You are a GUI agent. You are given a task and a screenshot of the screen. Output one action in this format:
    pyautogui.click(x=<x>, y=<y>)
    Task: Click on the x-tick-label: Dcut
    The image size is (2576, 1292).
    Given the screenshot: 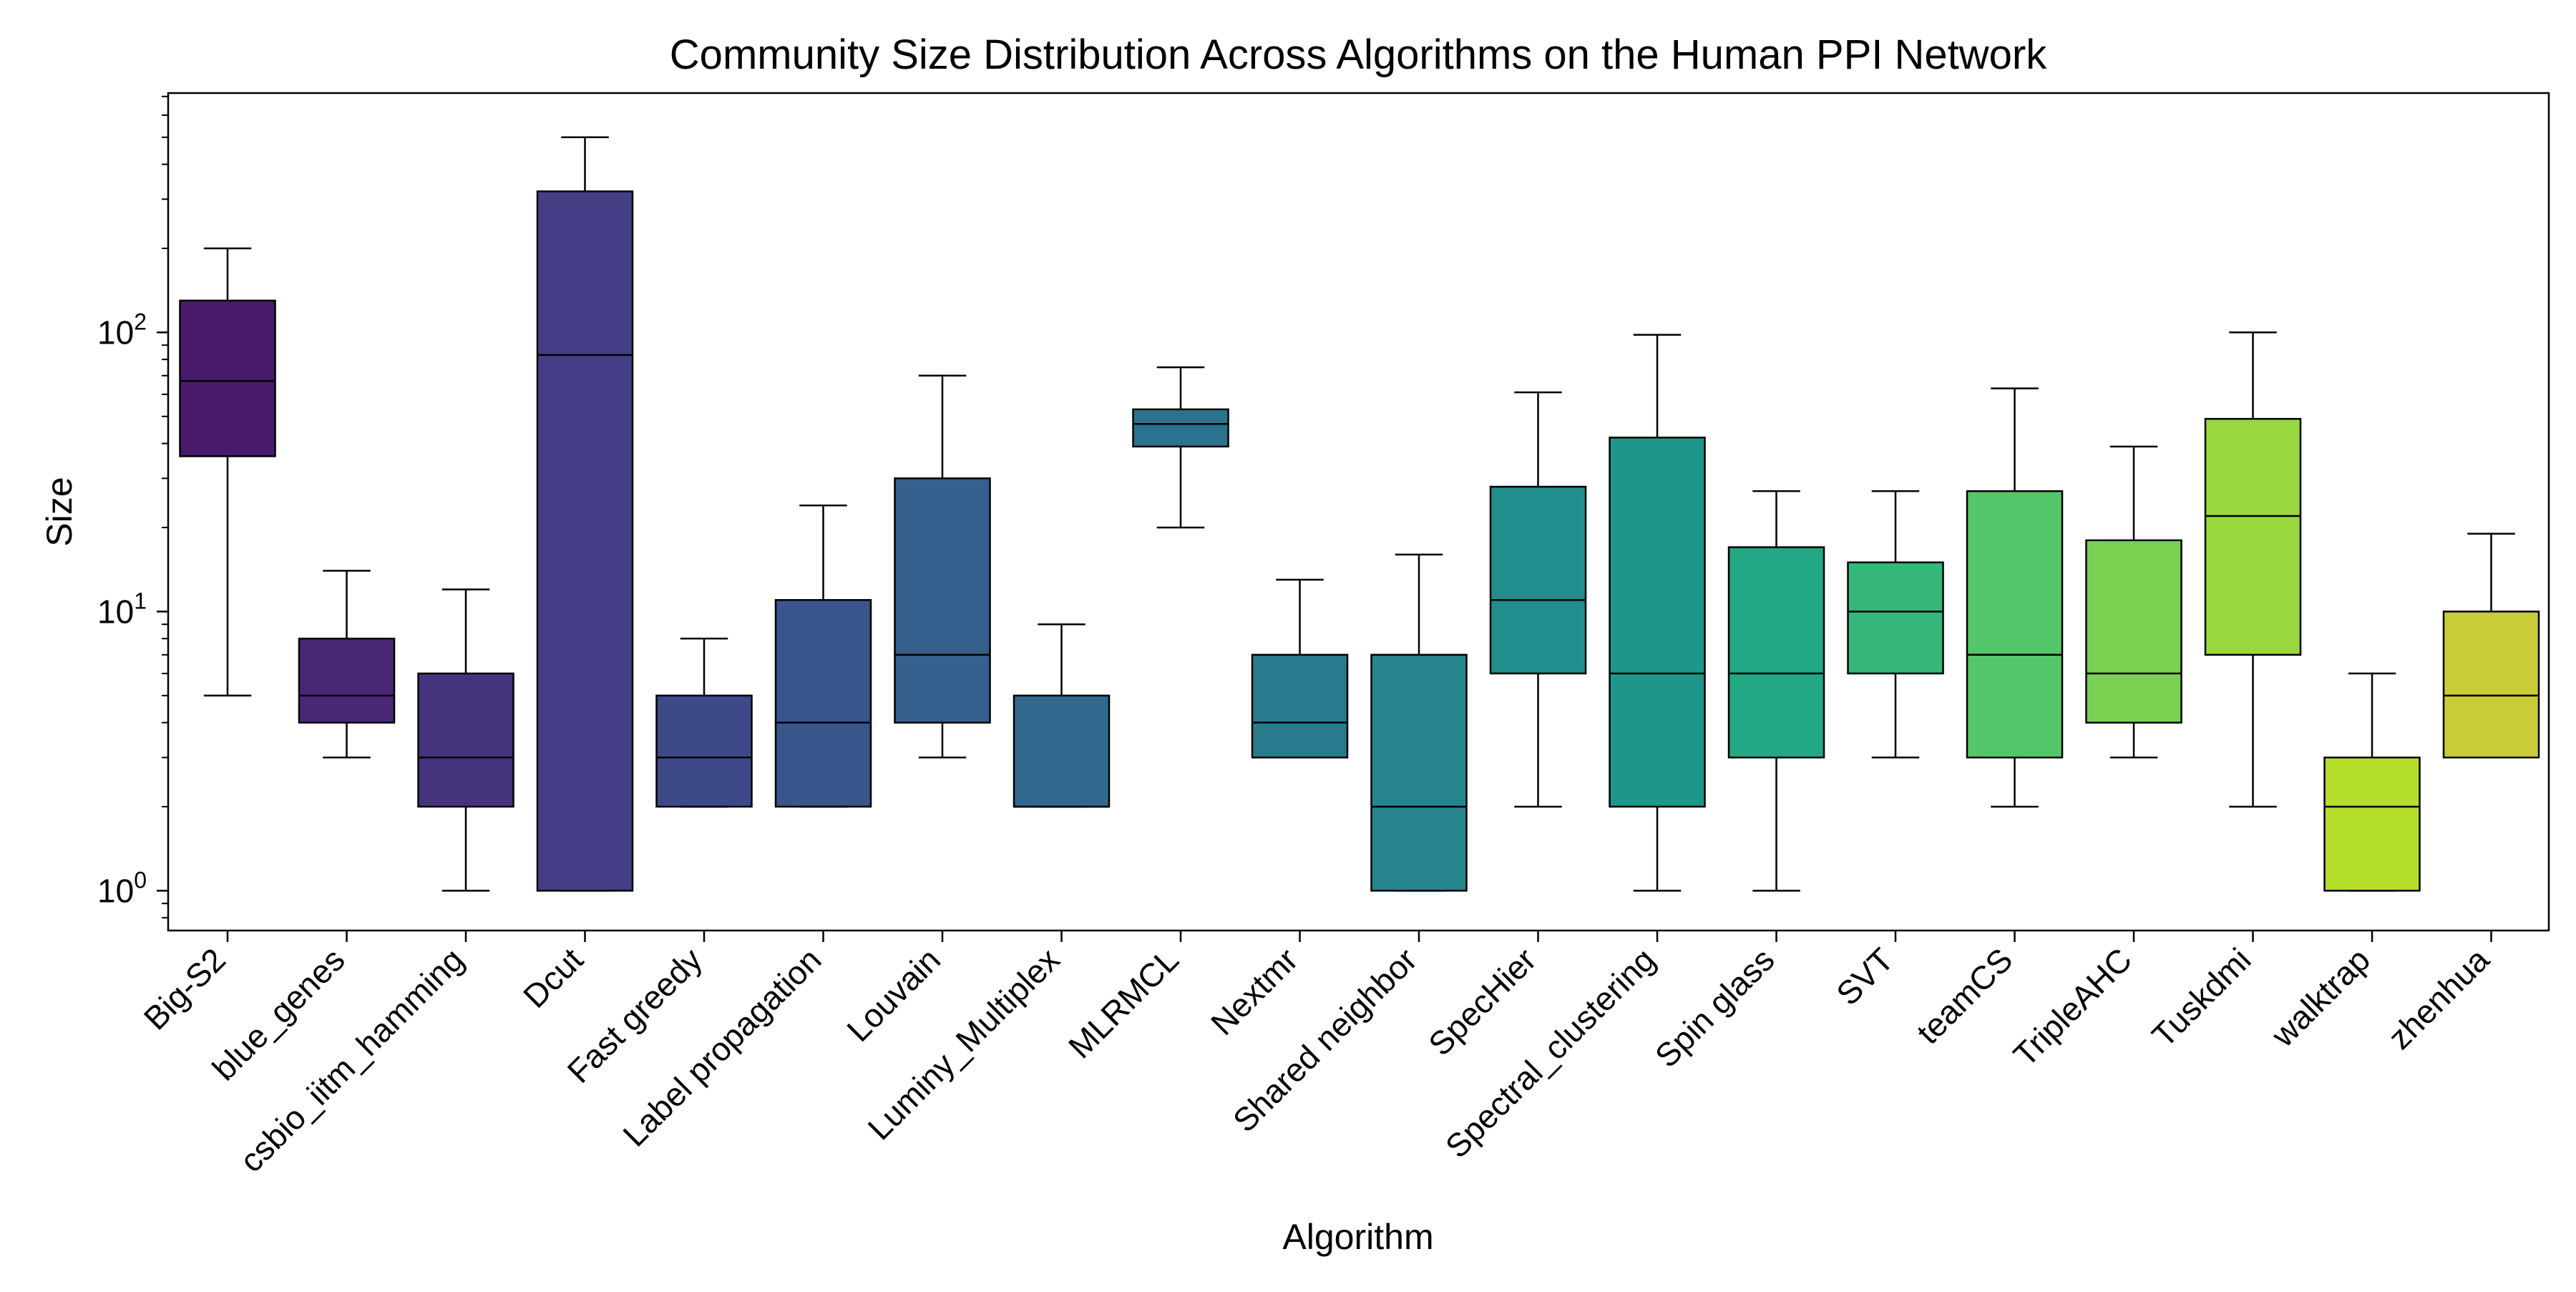 What is the action you would take?
    pyautogui.click(x=553, y=978)
    